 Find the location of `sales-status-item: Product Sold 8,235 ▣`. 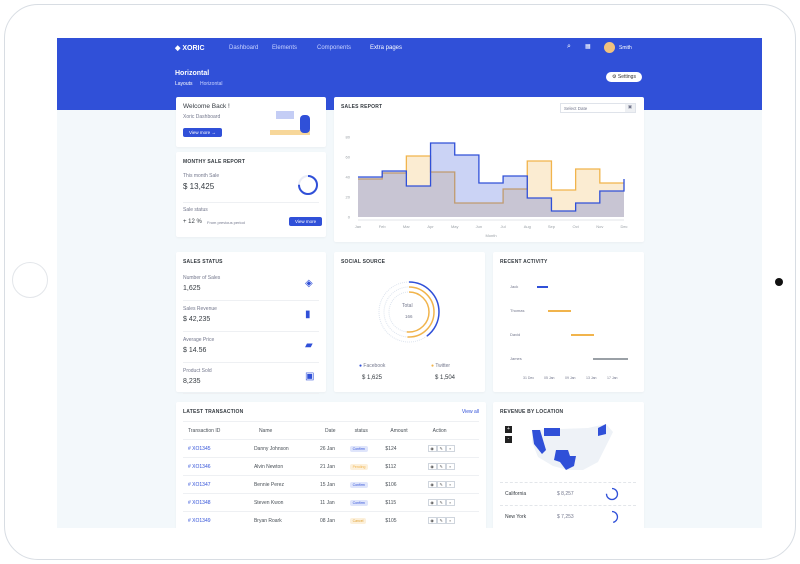

sales-status-item: Product Sold 8,235 ▣ is located at coordinates (251, 379).